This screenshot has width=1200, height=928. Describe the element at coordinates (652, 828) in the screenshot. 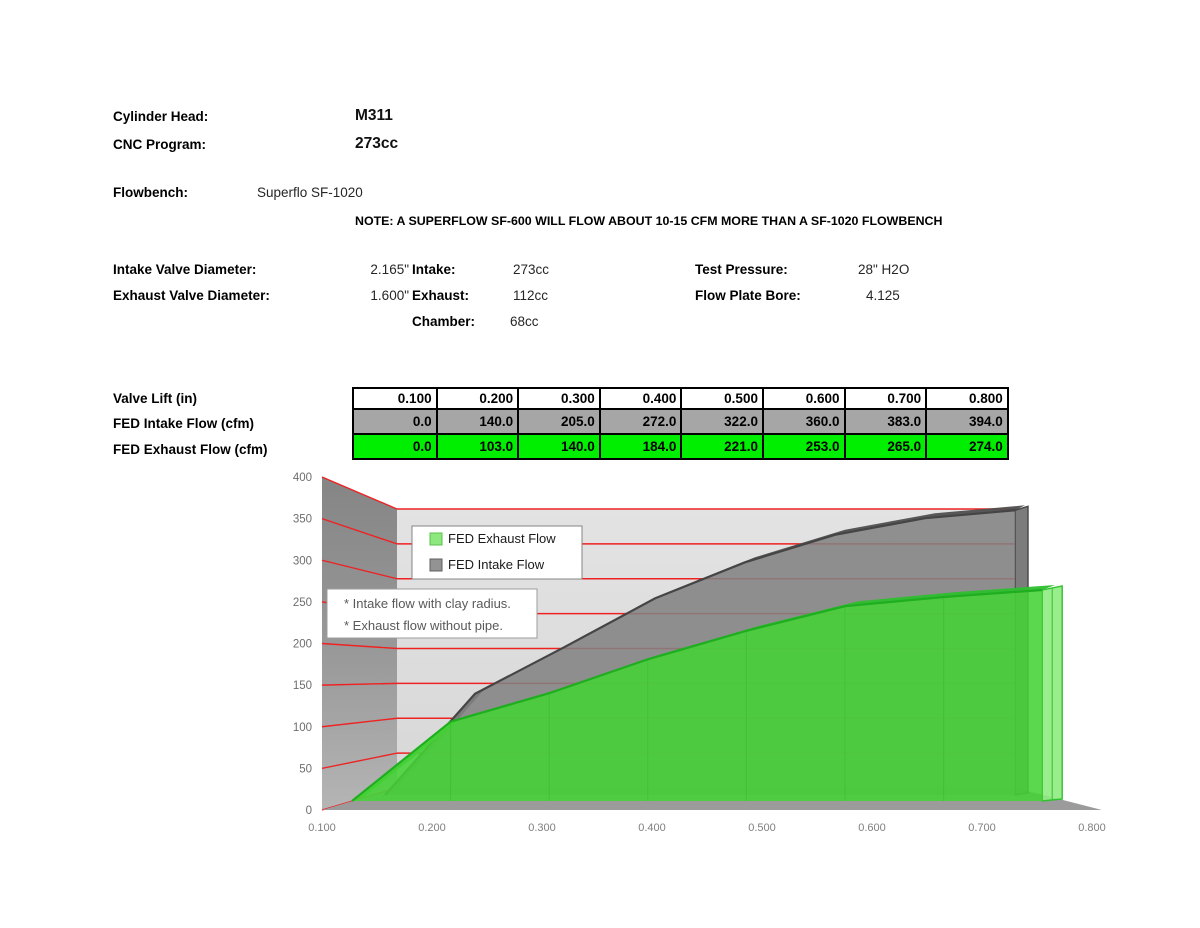

I see `x-axis-tick-label: 0.400` at that location.